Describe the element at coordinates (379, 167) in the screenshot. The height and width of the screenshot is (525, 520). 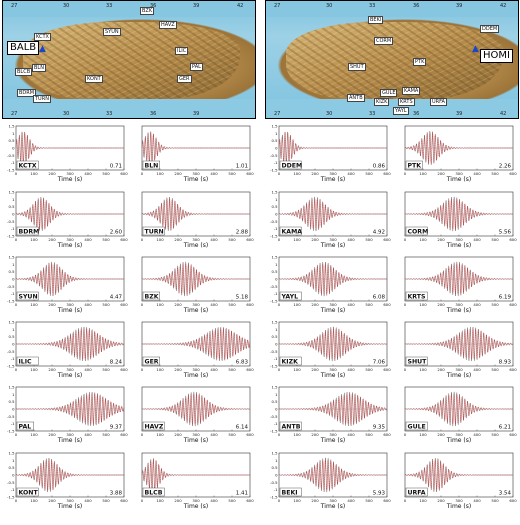
I see `misfit-value: 0.86` at that location.